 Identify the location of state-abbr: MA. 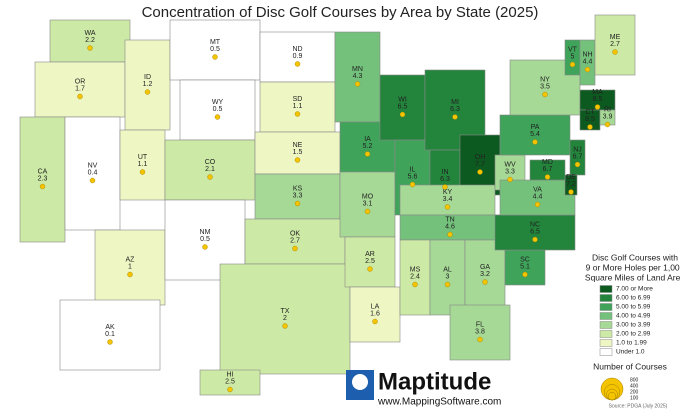
(597, 92).